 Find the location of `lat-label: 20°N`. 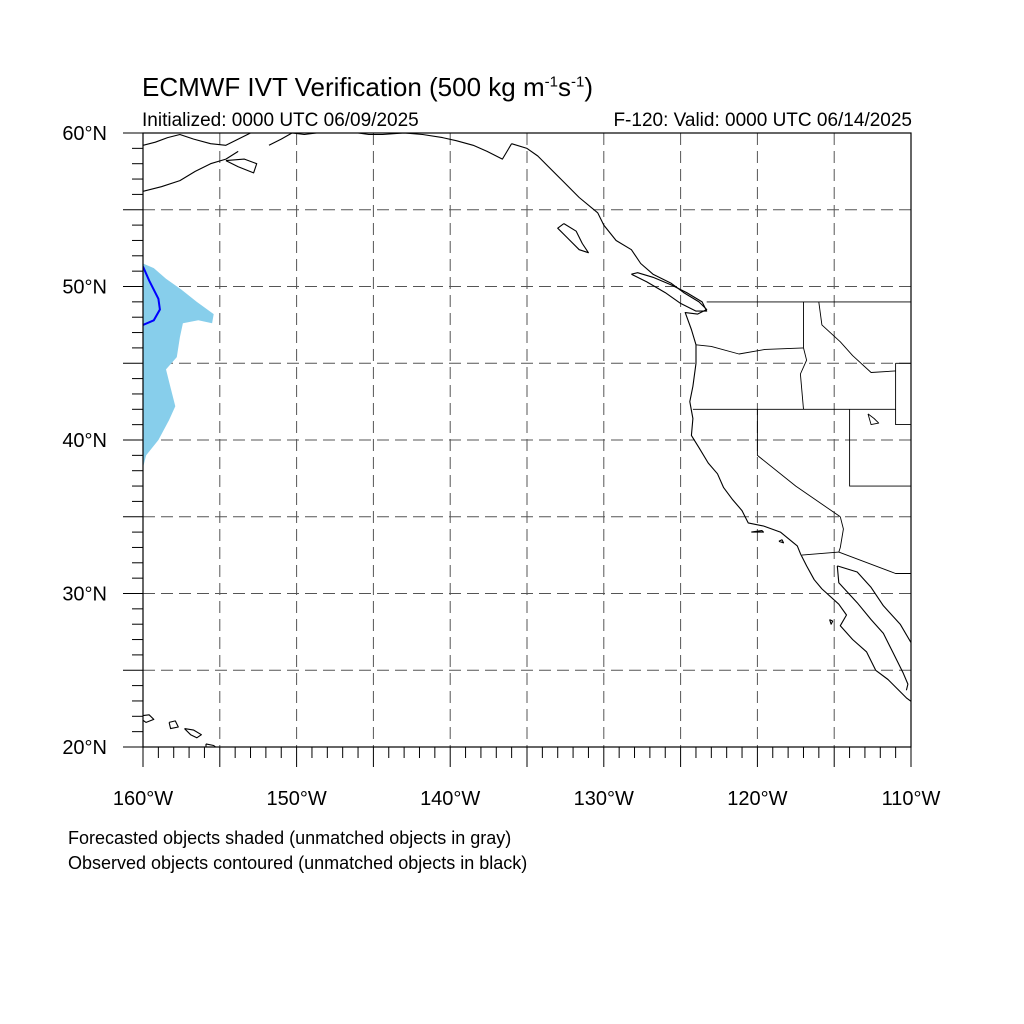

lat-label: 20°N is located at coordinates (84, 748).